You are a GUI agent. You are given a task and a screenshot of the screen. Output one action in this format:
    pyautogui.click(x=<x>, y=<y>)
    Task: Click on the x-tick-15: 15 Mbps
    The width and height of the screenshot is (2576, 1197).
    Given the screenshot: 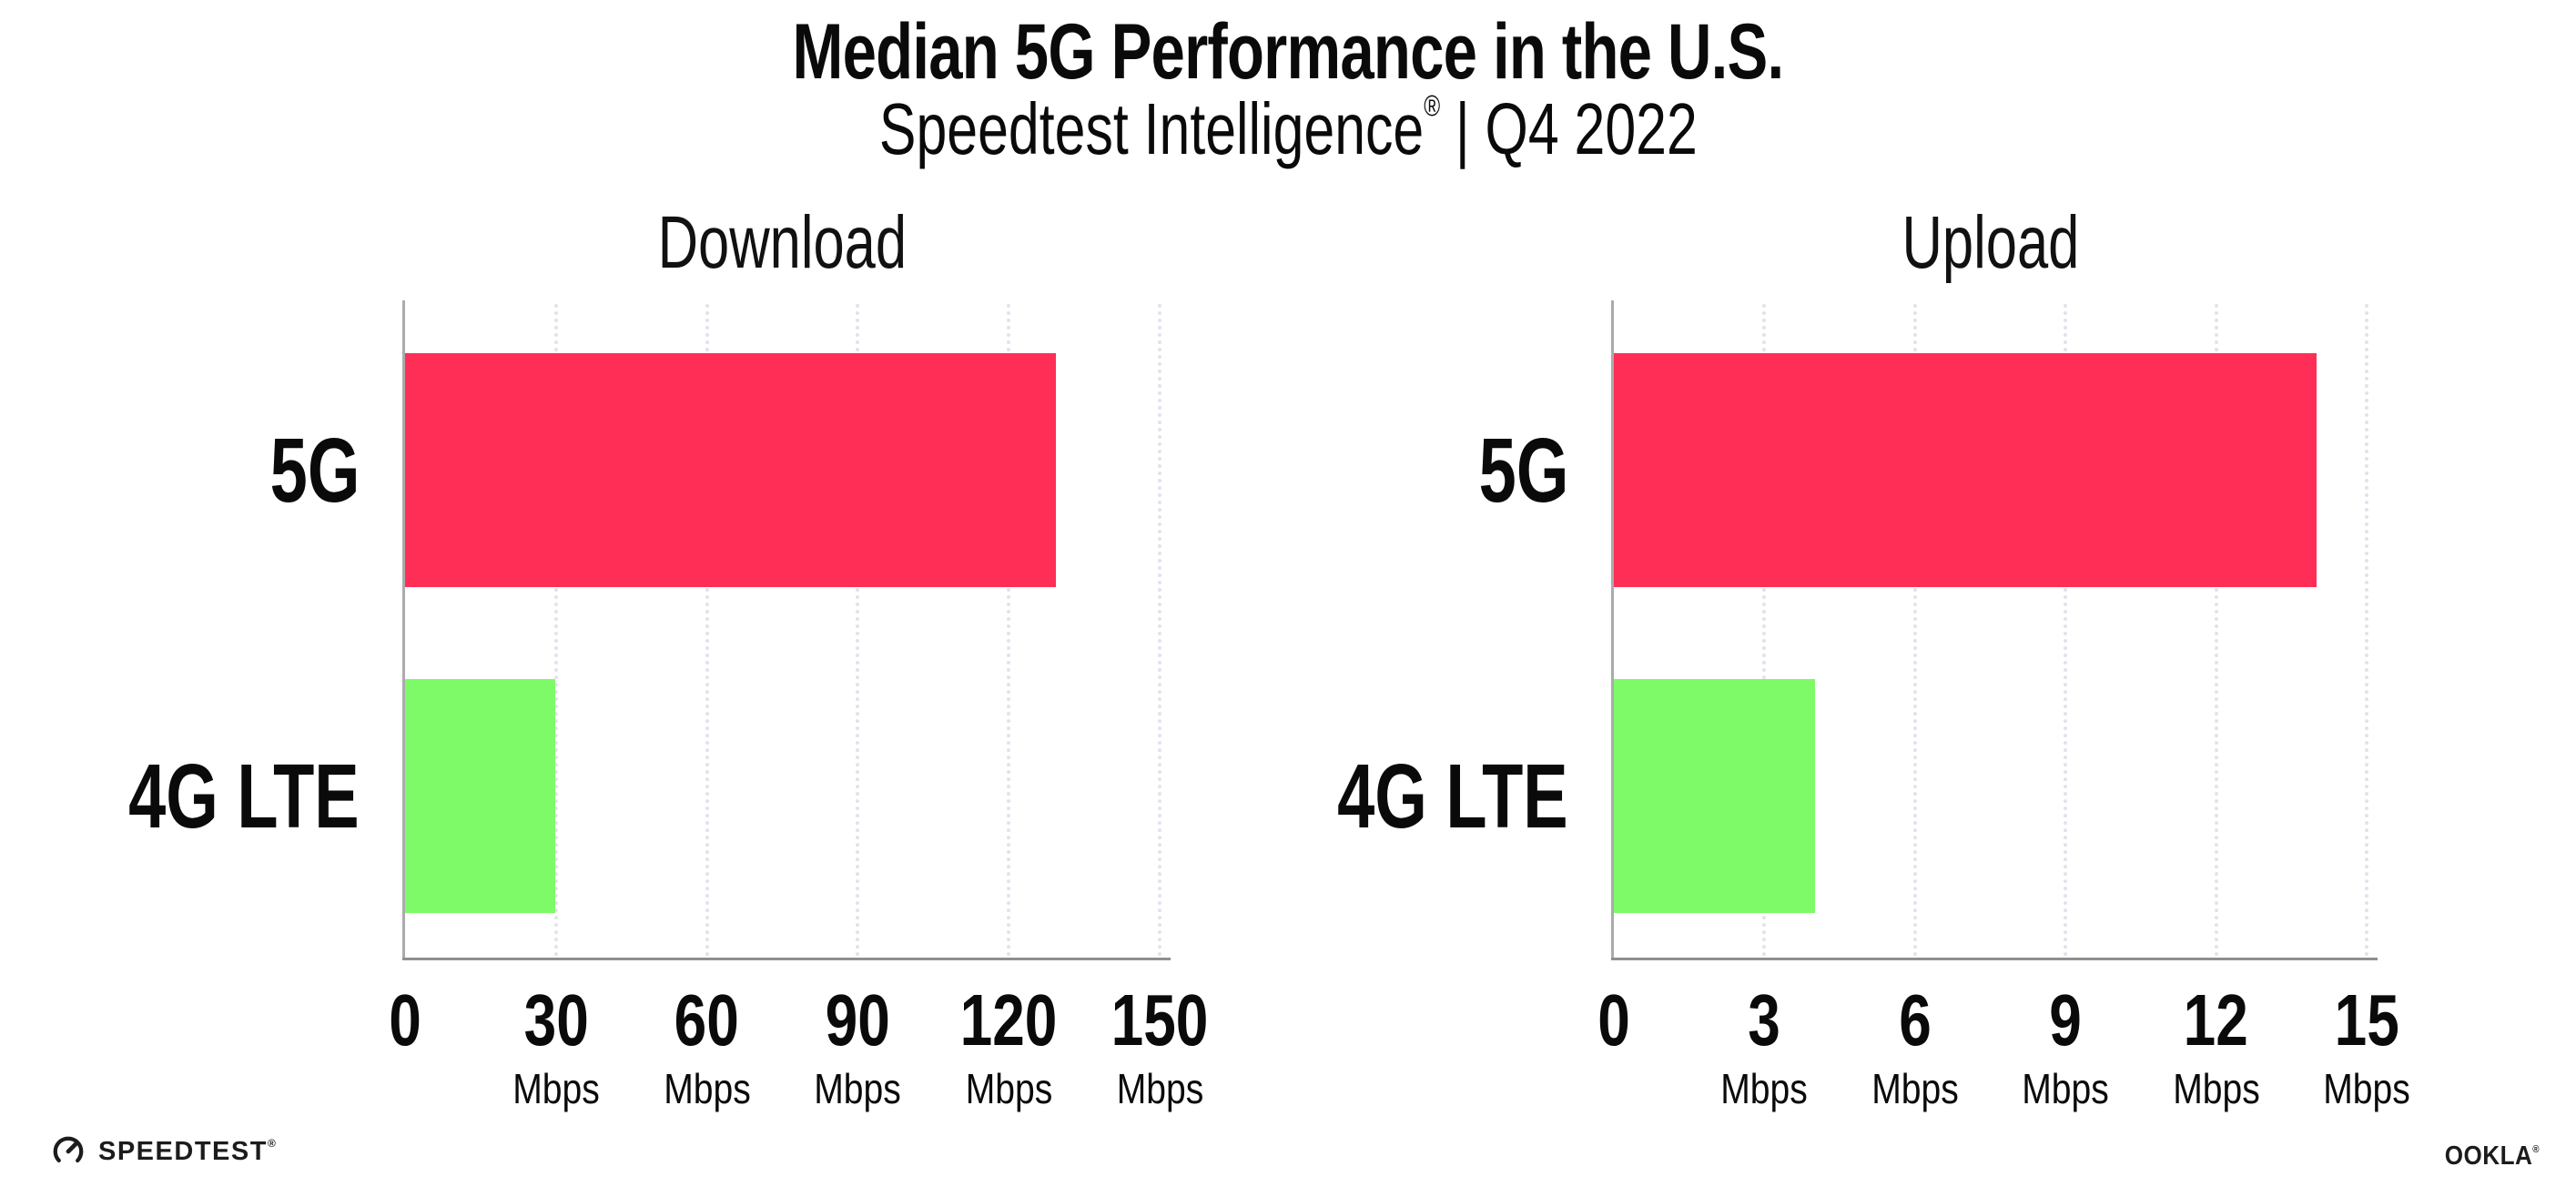 What is the action you would take?
    pyautogui.click(x=2367, y=1046)
    